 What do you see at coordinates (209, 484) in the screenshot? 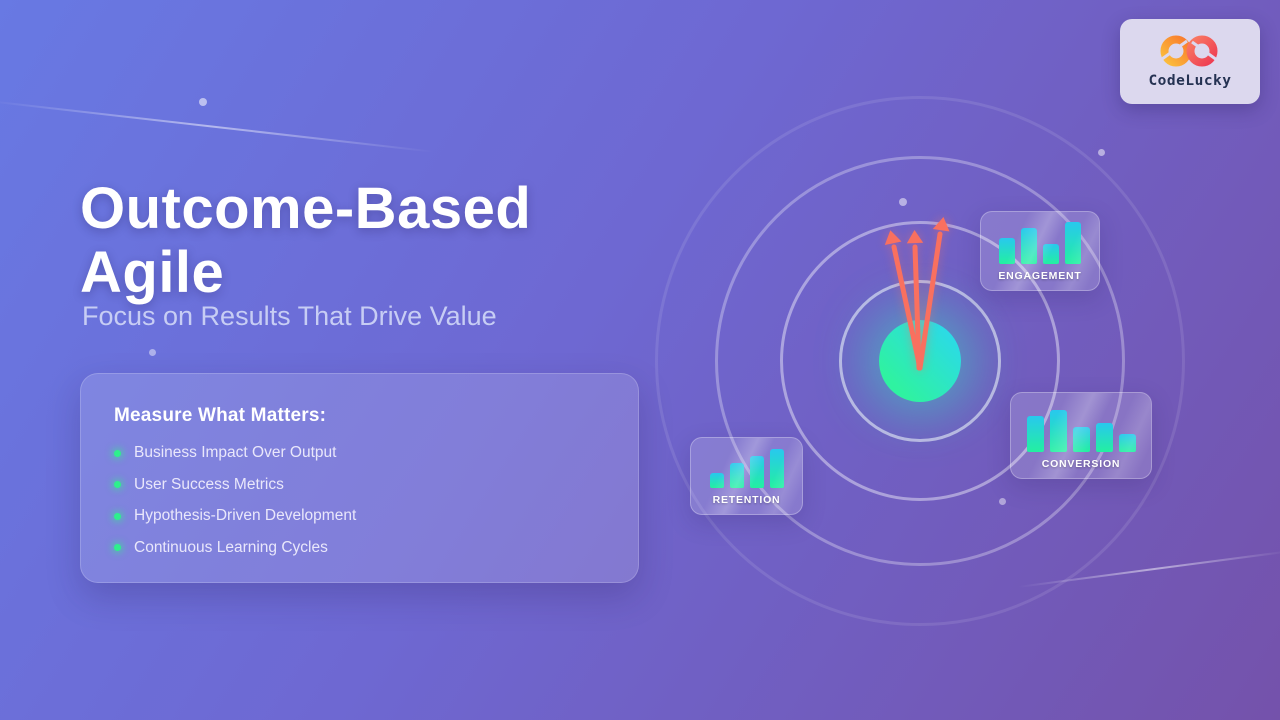
I see `list-item-label: User Success Metrics` at bounding box center [209, 484].